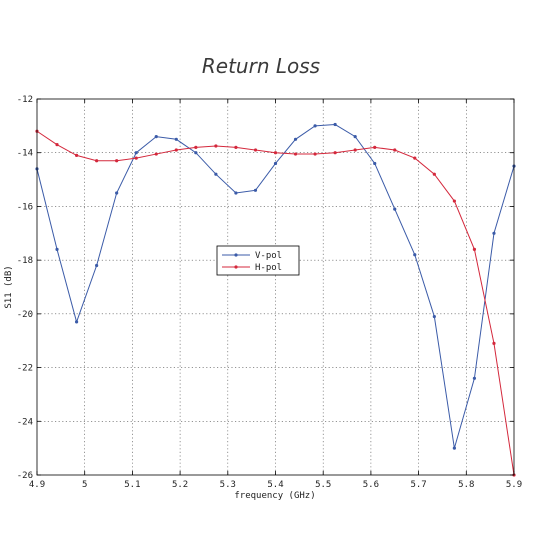  Describe the element at coordinates (323, 485) in the screenshot. I see `x-tick-label: 5.5` at that location.